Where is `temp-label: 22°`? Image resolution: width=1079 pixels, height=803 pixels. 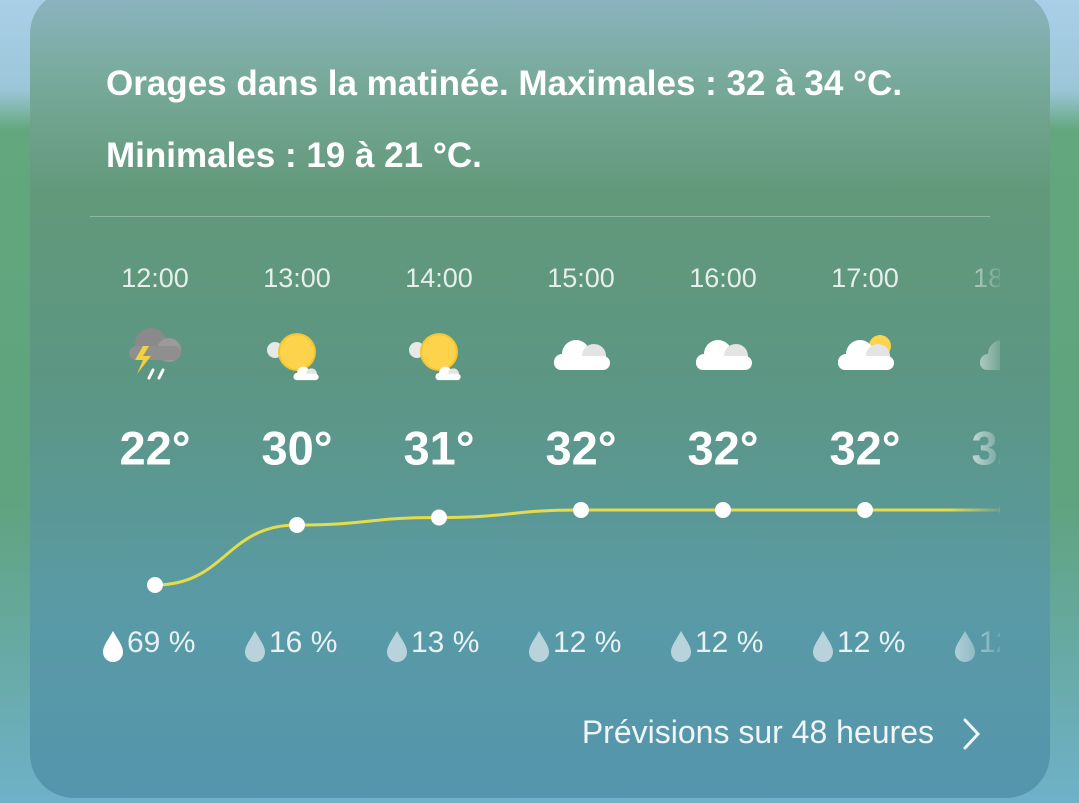 temp-label: 22° is located at coordinates (154, 447).